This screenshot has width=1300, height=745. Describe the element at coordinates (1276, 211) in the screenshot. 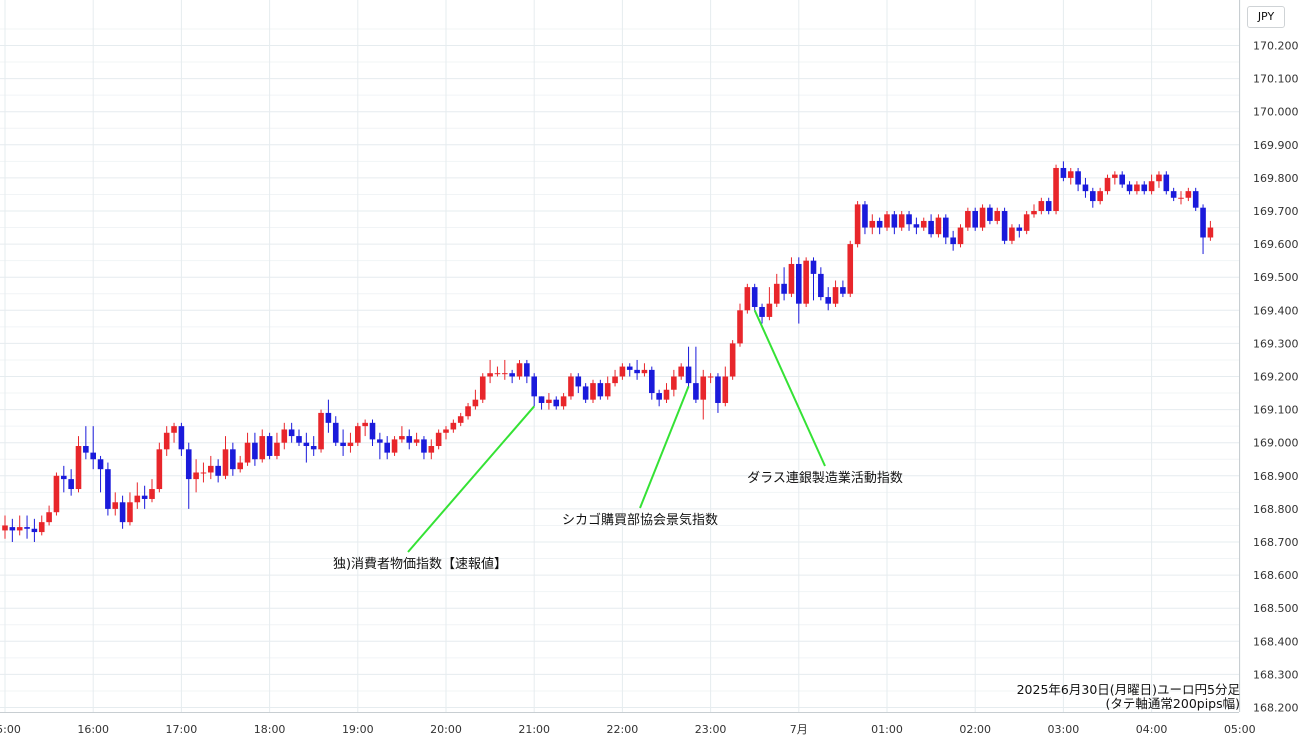

I see `y-tick-label: 169.700` at that location.